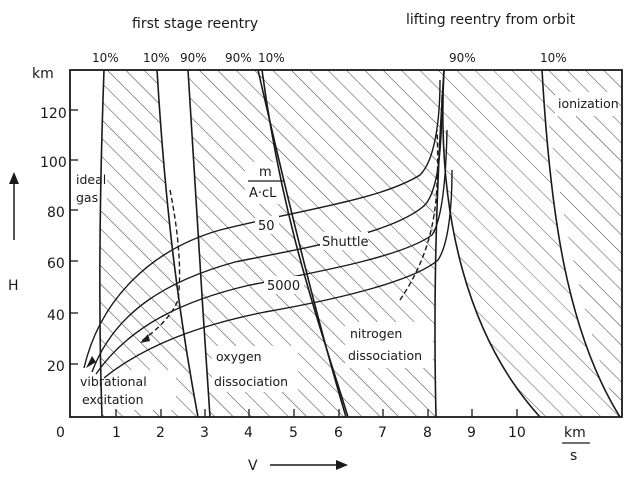  I want to click on y-tick-label: 40, so click(56, 316).